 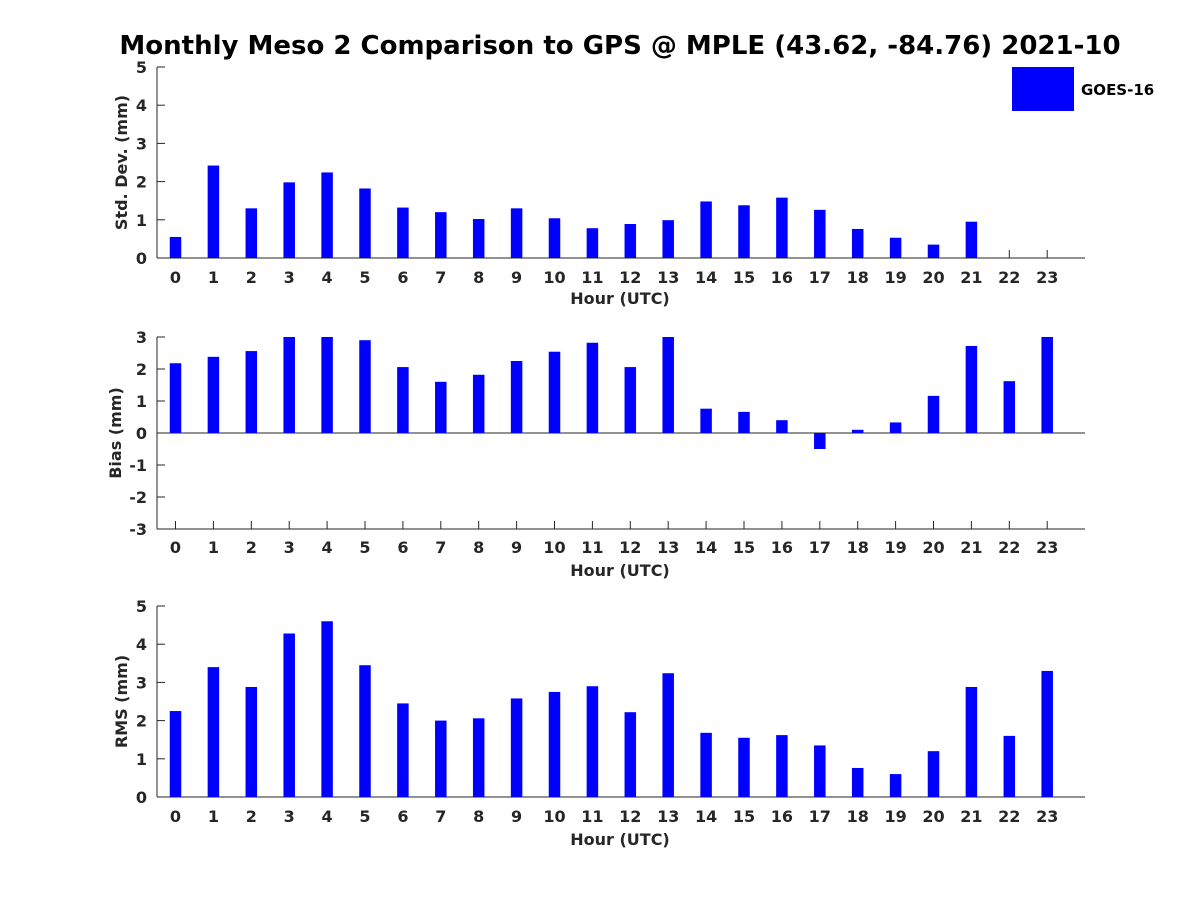 What do you see at coordinates (141, 401) in the screenshot?
I see `y-tick-label: 1` at bounding box center [141, 401].